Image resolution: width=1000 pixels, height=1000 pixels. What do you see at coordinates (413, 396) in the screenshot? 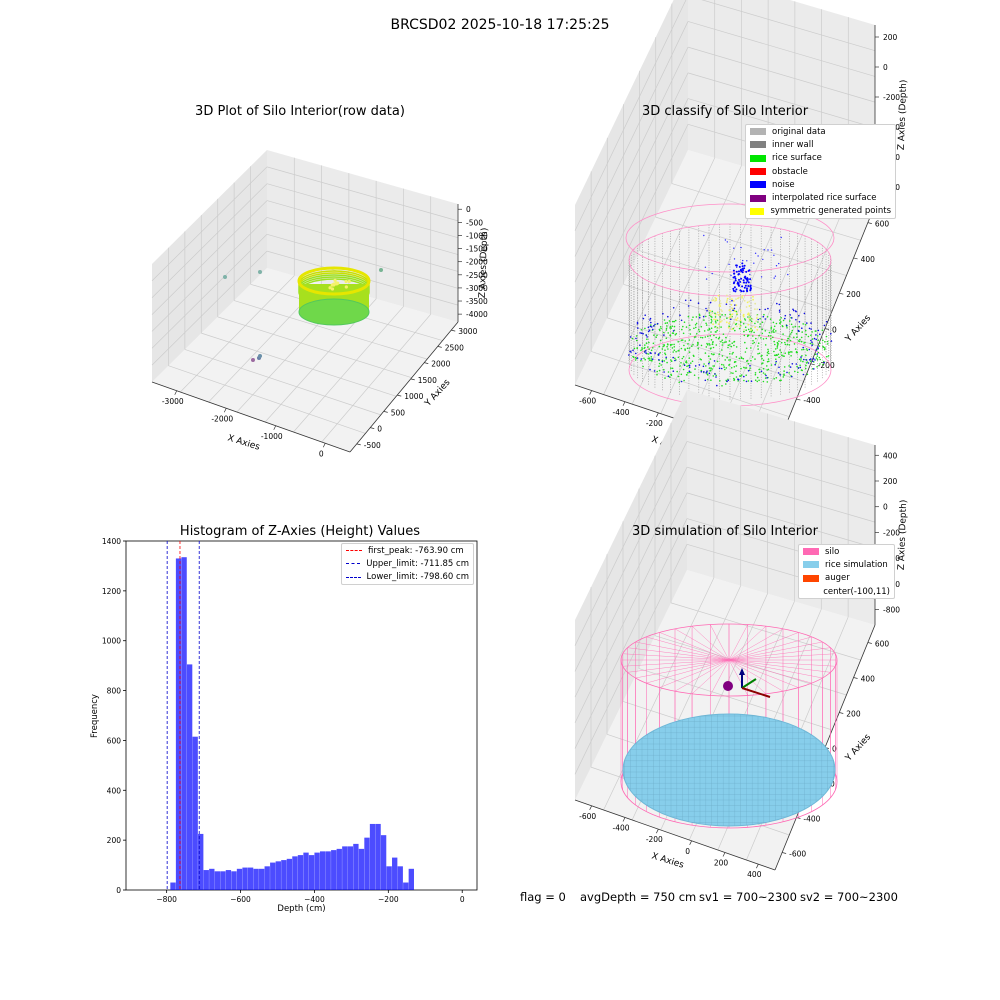
I see `y-tick-label: 1000` at bounding box center [413, 396].